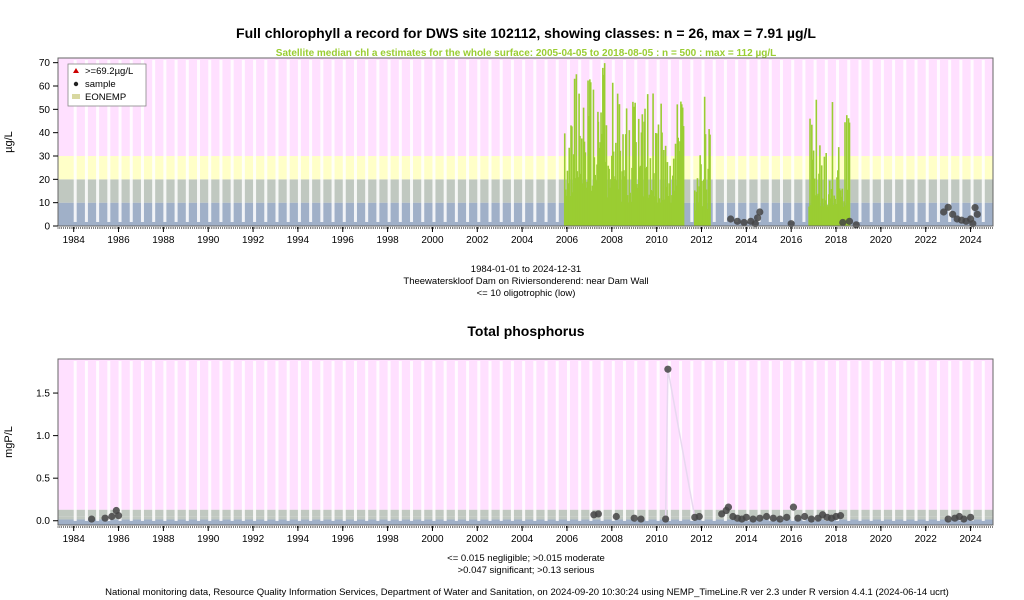 This screenshot has height=600, width=1024. Describe the element at coordinates (253, 240) in the screenshot. I see `x-tick-label: 1992` at that location.